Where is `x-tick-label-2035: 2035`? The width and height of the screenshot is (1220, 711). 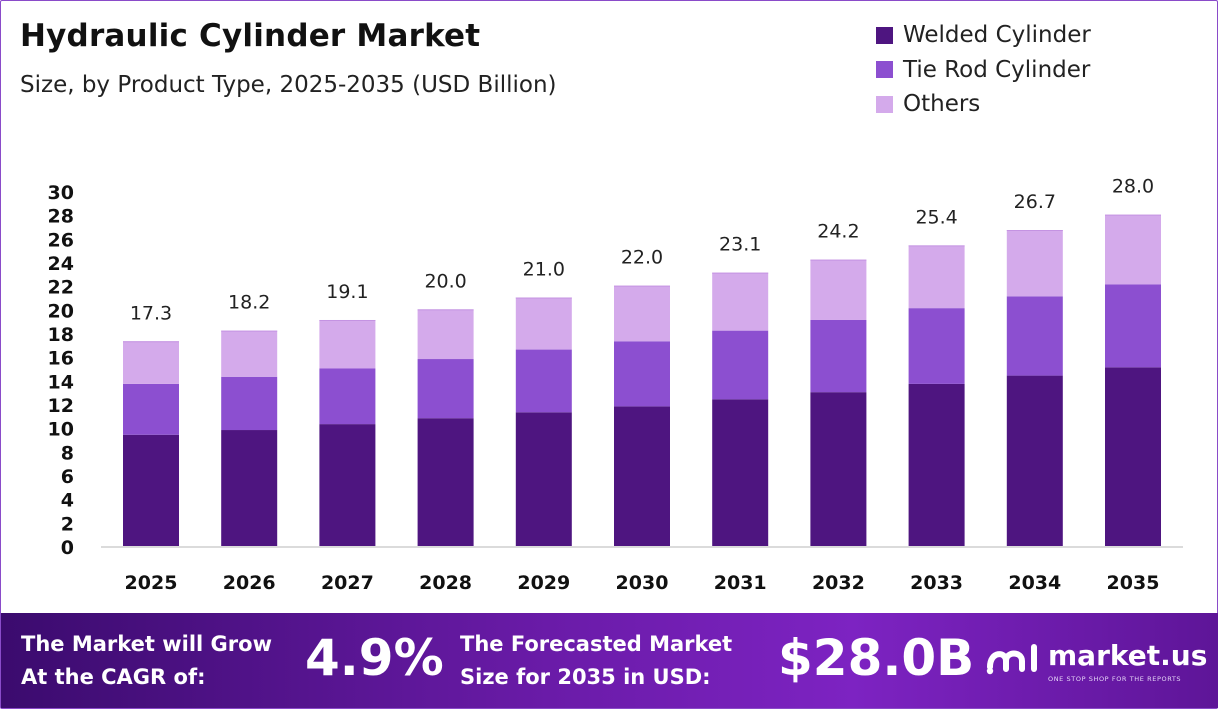
x-tick-label-2035: 2035 is located at coordinates (1133, 583).